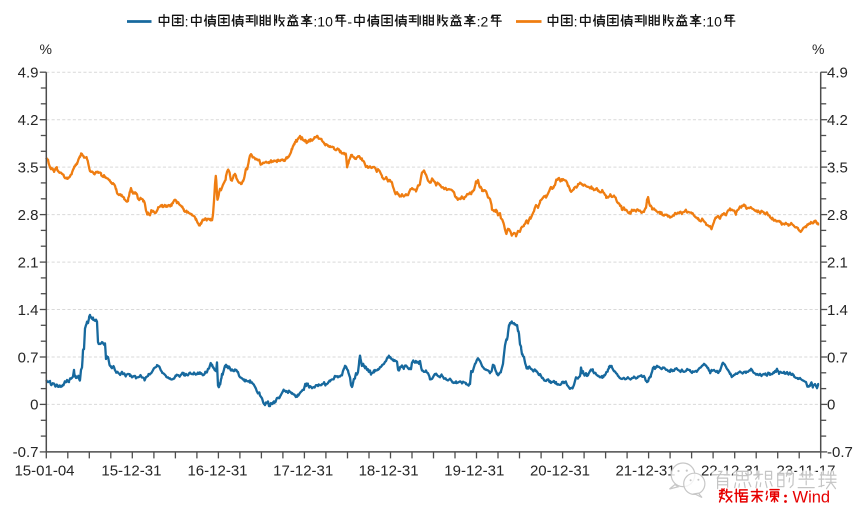 This screenshot has height=523, width=865. I want to click on svg-text: Wind, so click(812, 498).